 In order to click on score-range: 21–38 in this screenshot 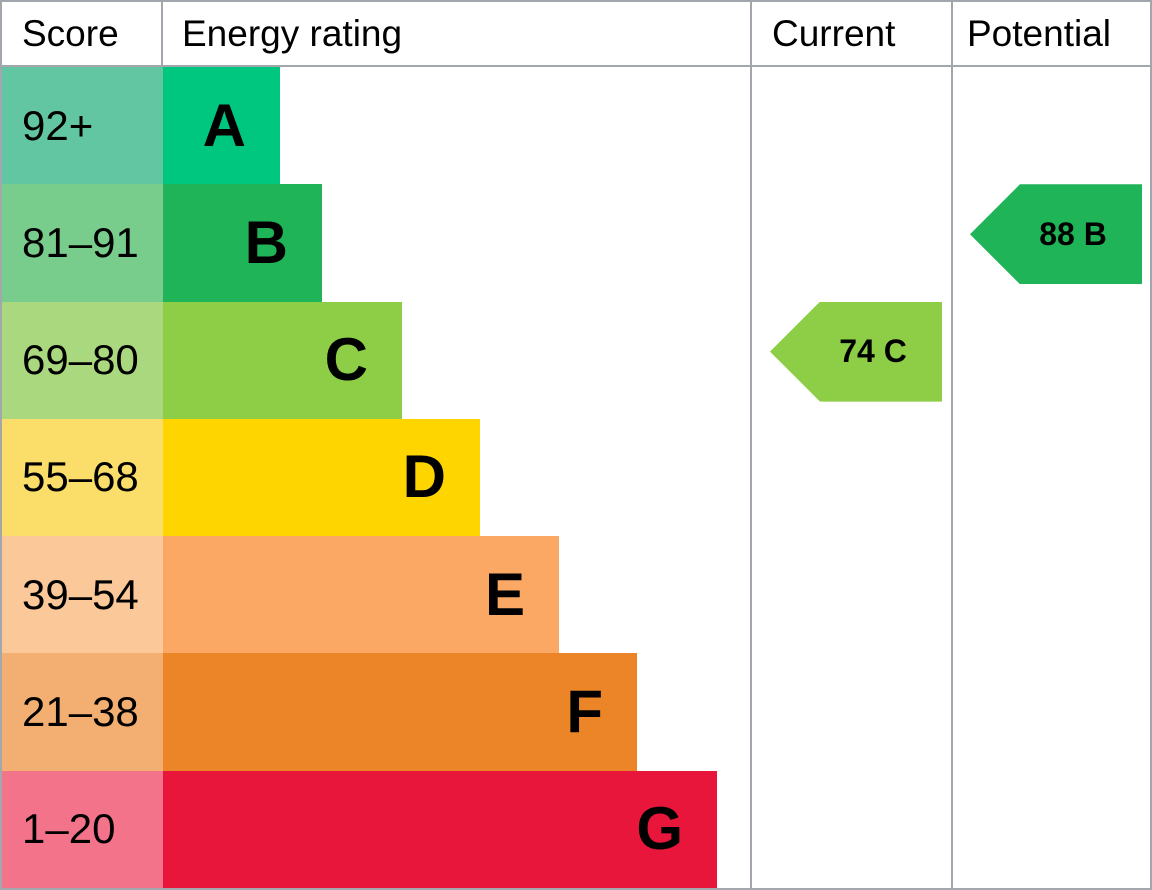, I will do `click(82, 712)`.